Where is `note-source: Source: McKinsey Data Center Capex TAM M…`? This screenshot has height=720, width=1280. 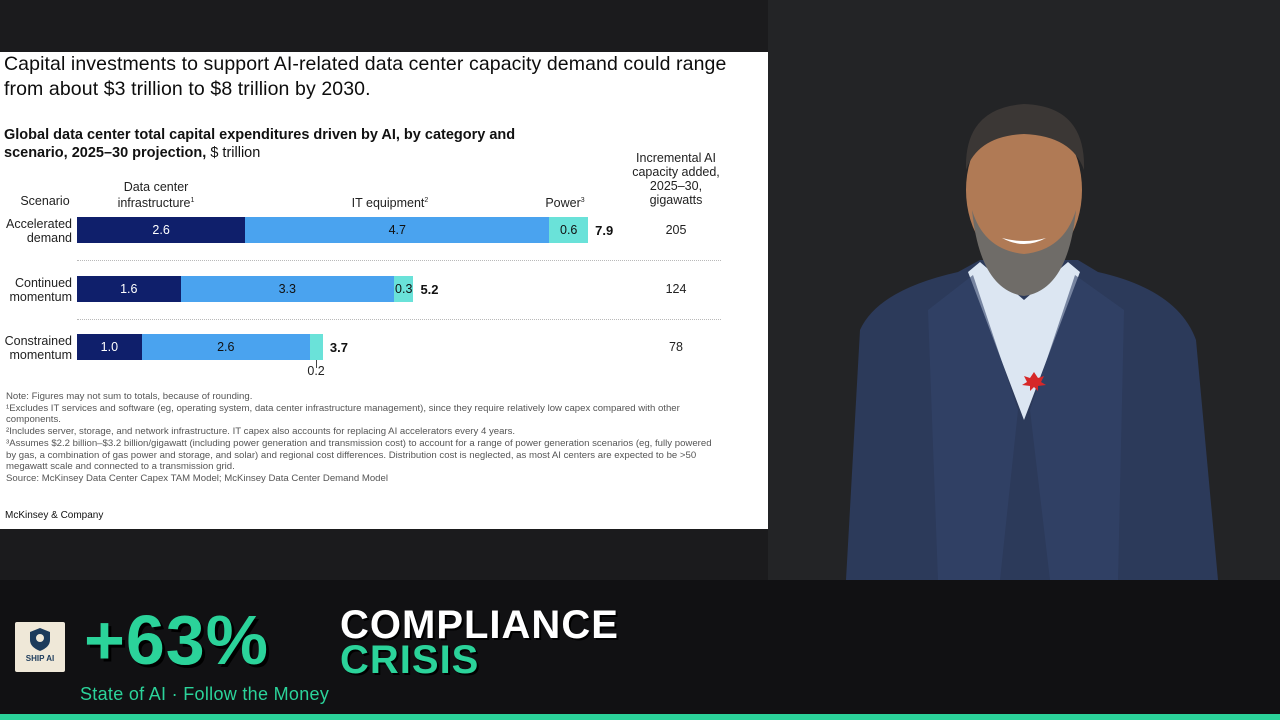
note-source: Source: McKinsey Data Center Capex TAM M… is located at coordinates (197, 478).